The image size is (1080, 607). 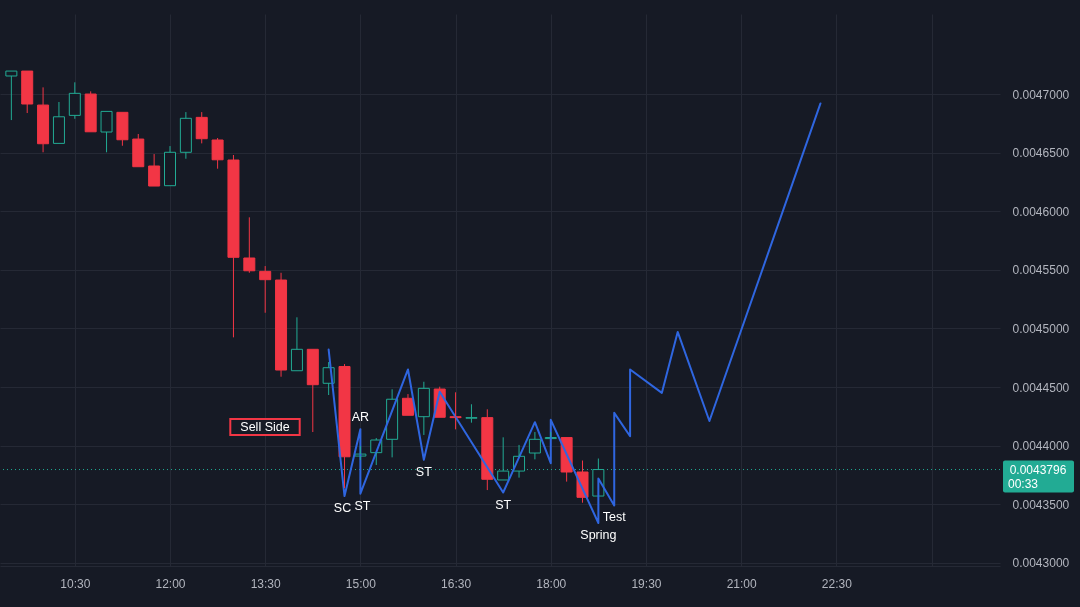 I want to click on annotation: Sell Side, so click(x=265, y=427).